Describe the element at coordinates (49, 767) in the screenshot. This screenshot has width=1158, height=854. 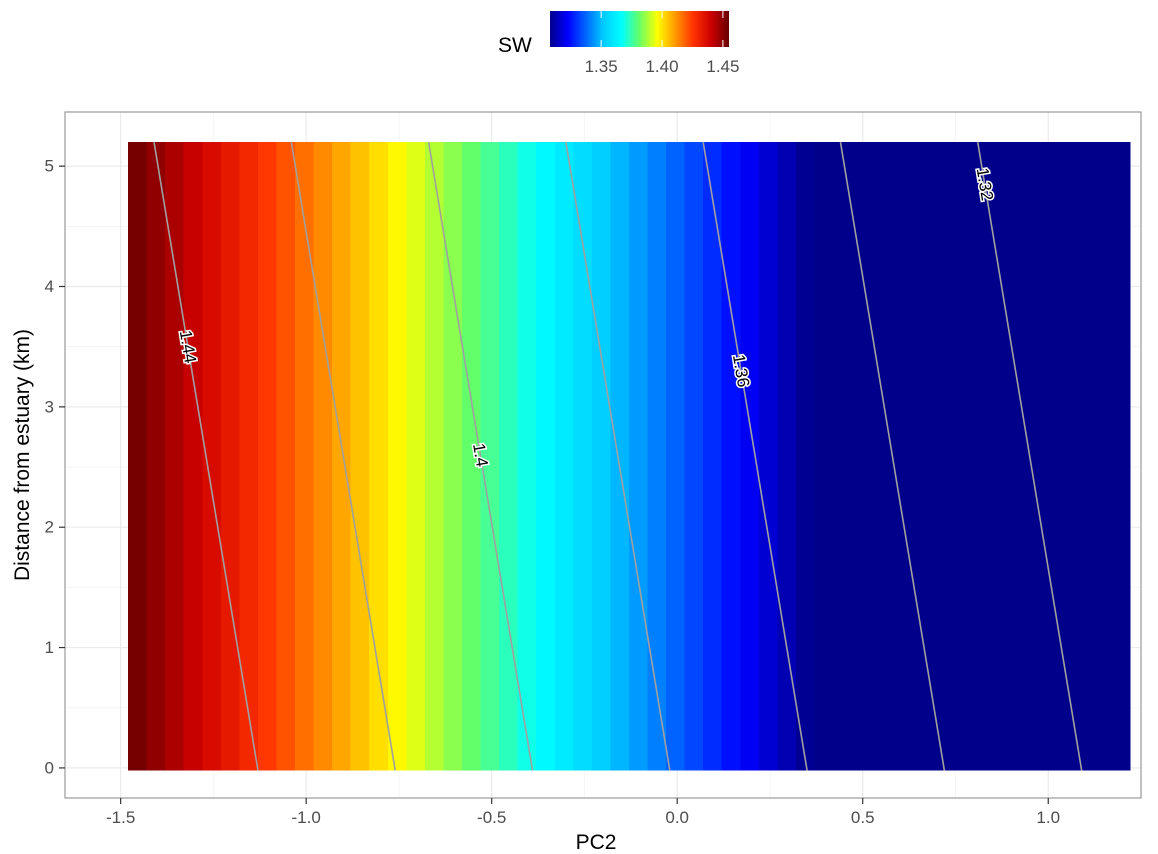
I see `y-tick-label: 0` at that location.